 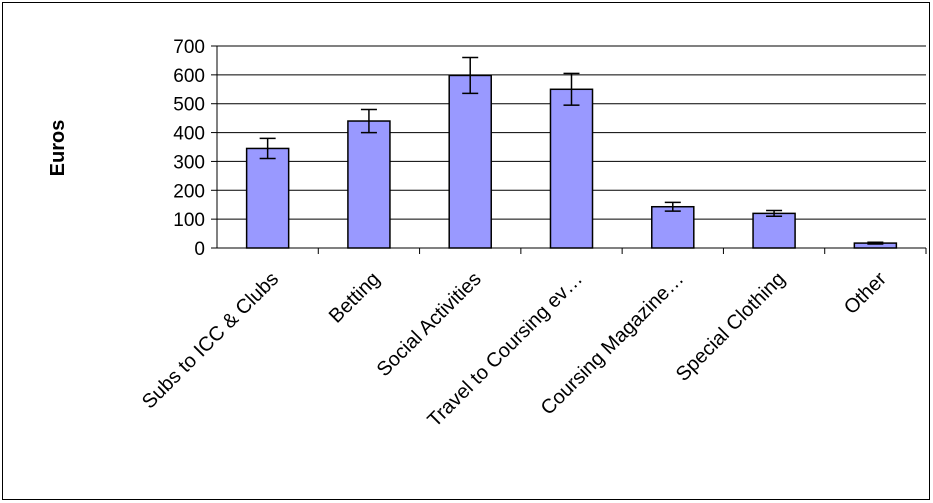 What do you see at coordinates (189, 134) in the screenshot?
I see `y-tick-label: 400` at bounding box center [189, 134].